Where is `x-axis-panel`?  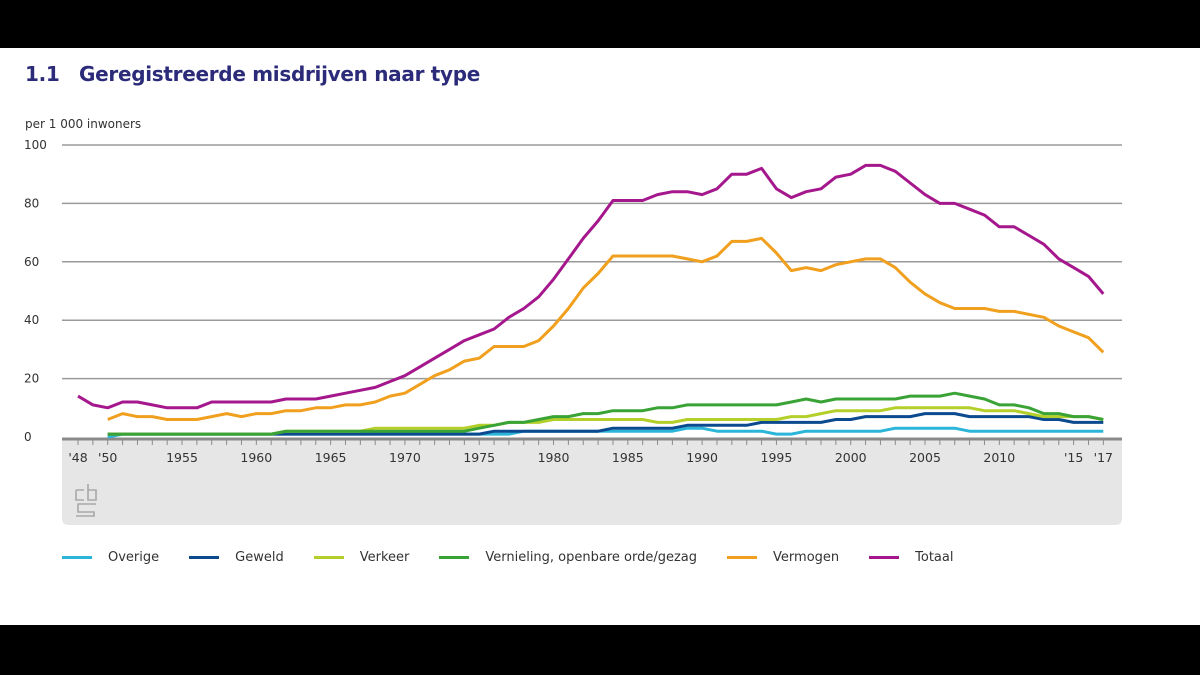
x-axis-panel is located at coordinates (592, 482).